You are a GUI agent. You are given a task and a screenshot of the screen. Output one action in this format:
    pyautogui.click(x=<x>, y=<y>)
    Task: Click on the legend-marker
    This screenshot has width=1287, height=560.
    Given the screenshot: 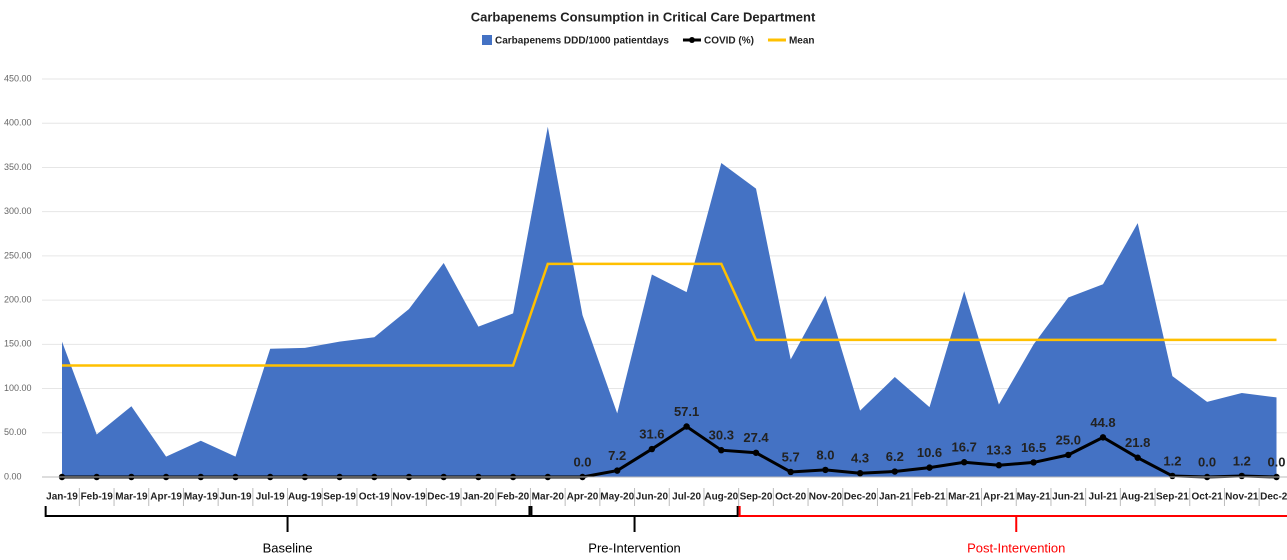 What is the action you would take?
    pyautogui.click(x=691, y=40)
    